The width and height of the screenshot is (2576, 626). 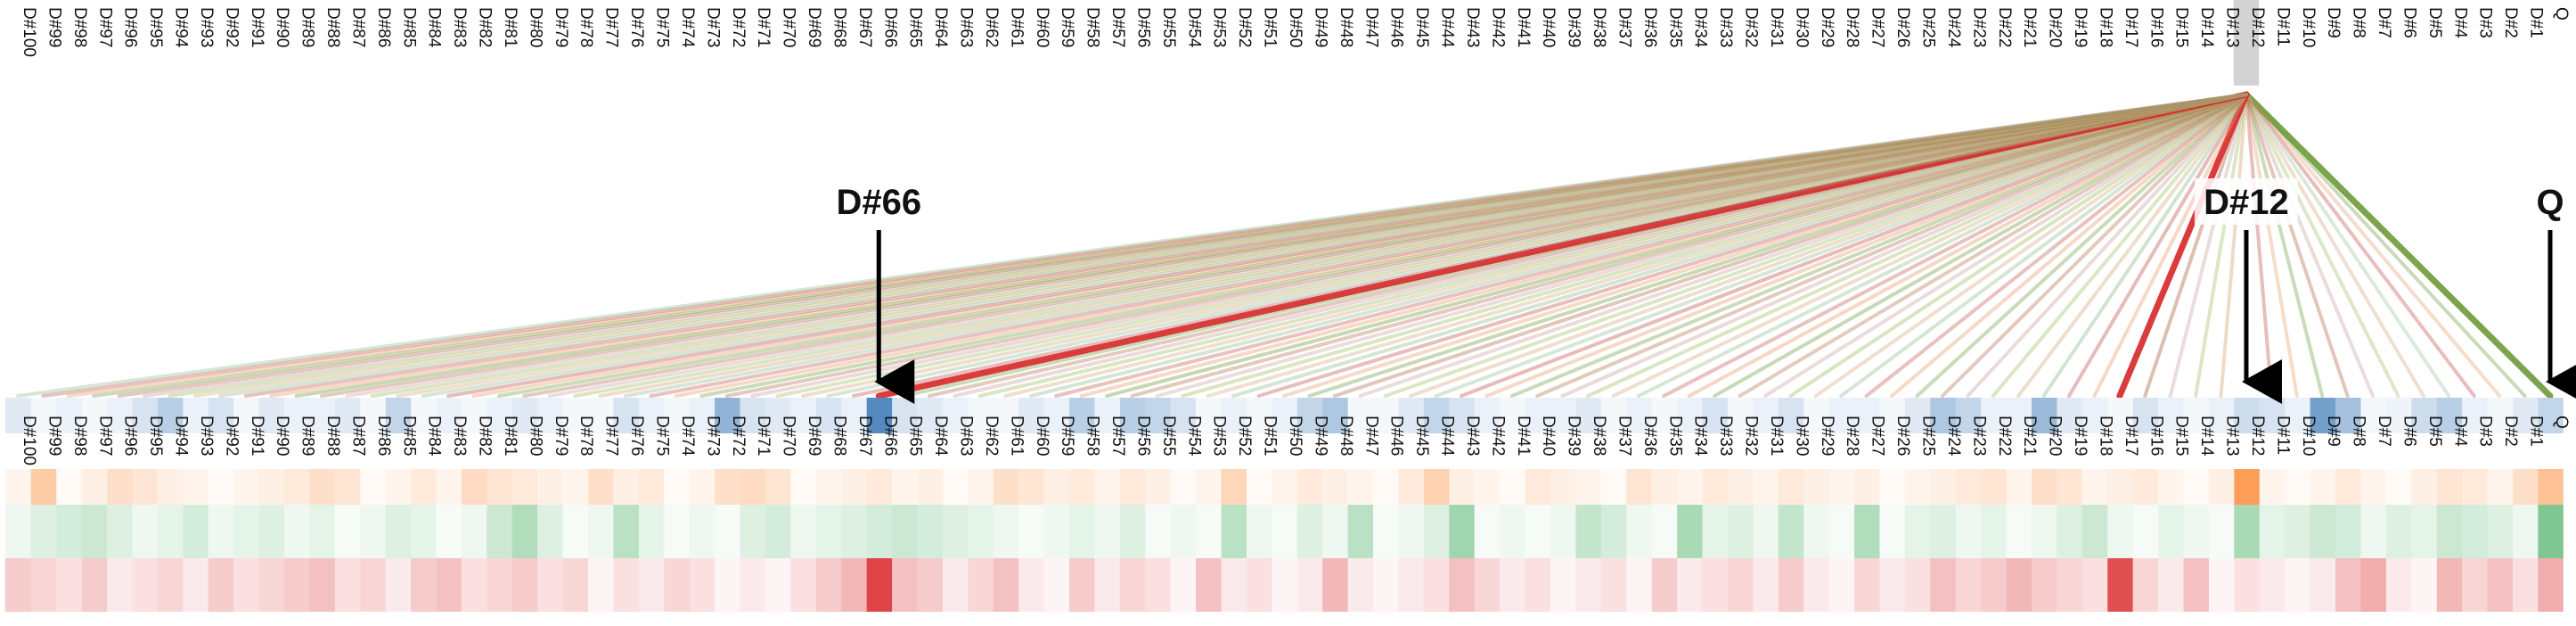 I want to click on top-label: D#40, so click(x=1548, y=27).